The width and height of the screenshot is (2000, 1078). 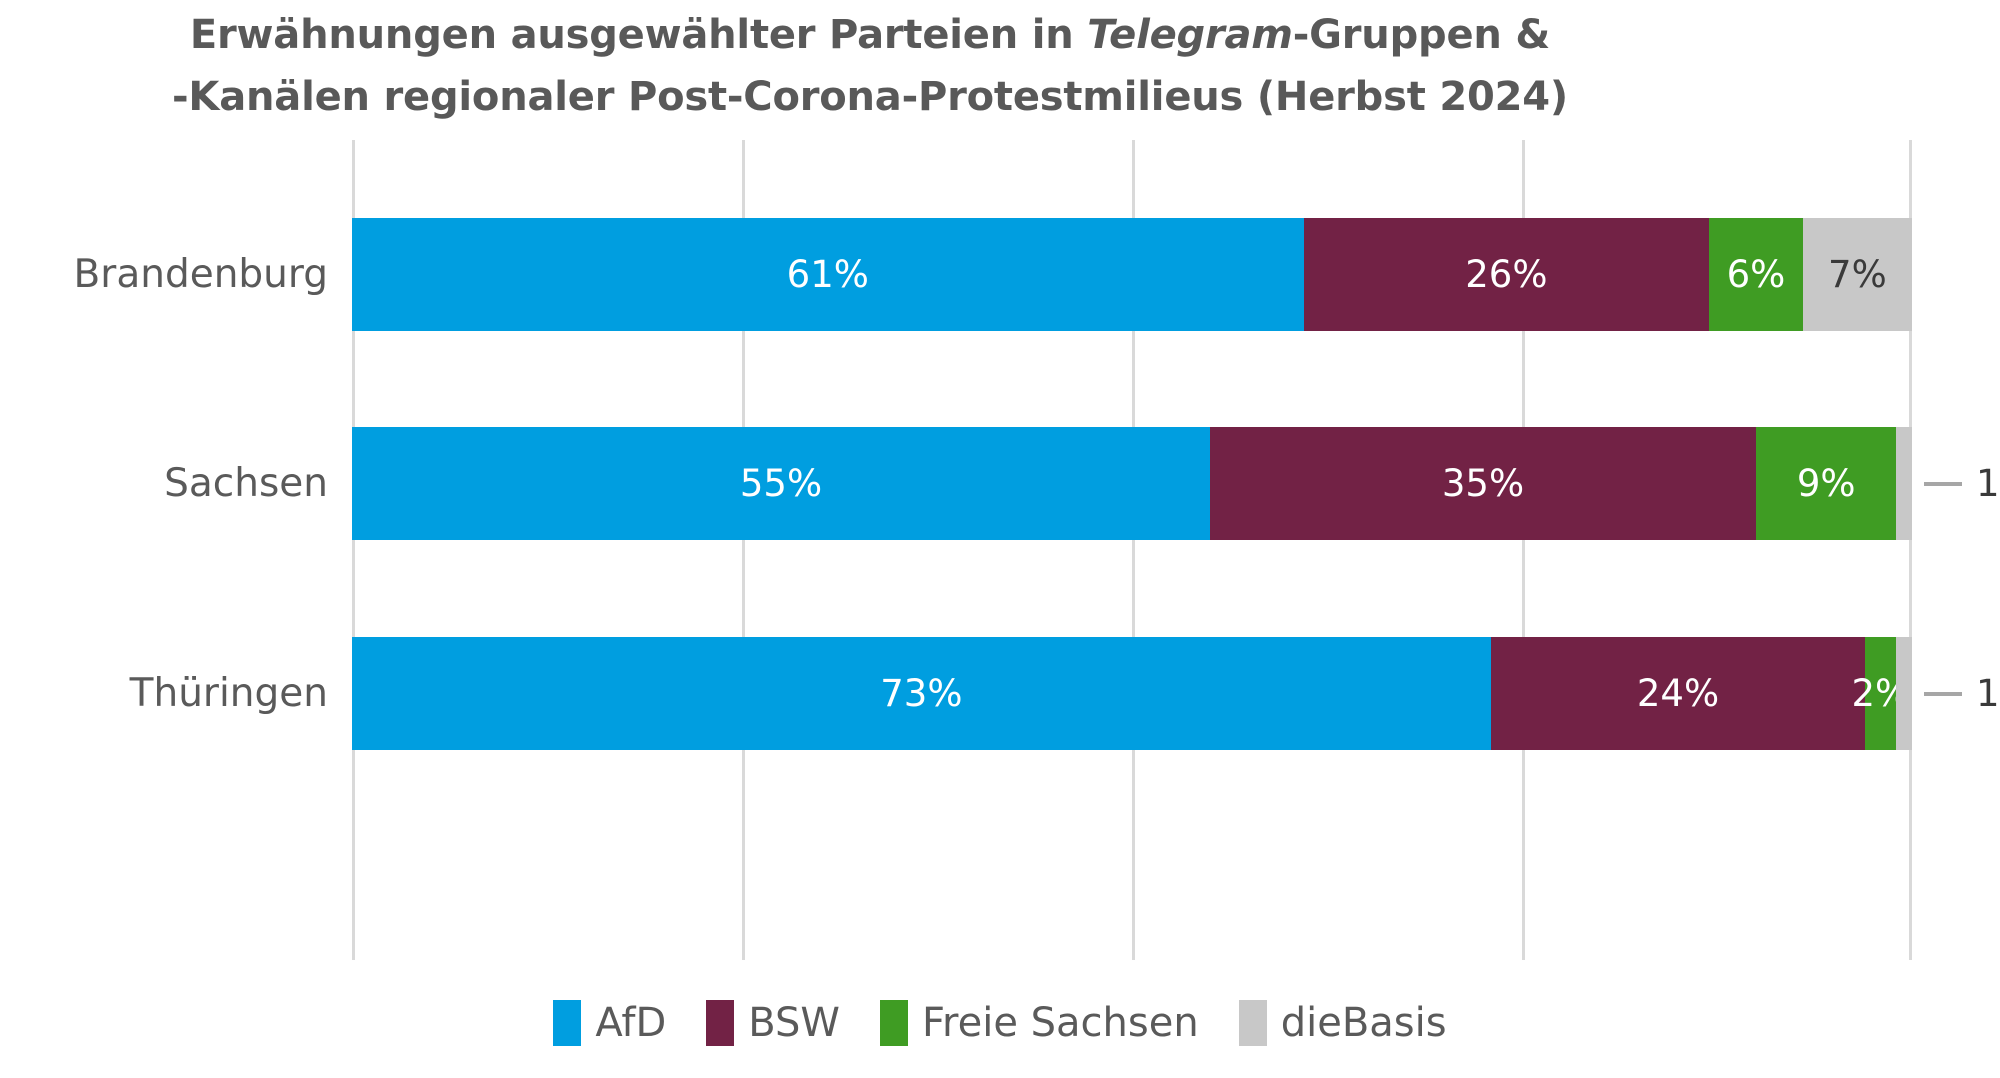 I want to click on bar-row: 55% 35% 9% 1%, so click(x=1176, y=483).